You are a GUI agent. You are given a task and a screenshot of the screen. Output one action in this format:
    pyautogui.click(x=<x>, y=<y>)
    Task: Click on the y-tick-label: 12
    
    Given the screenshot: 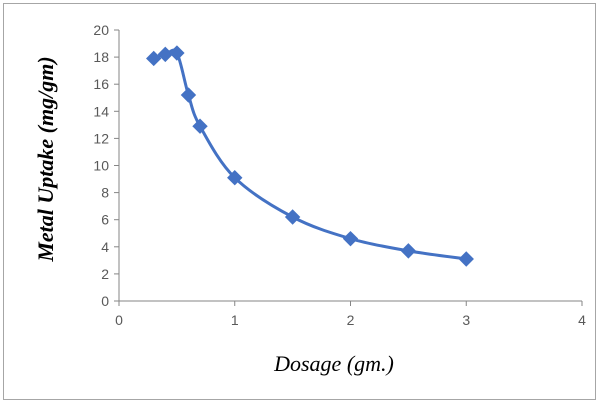 What is the action you would take?
    pyautogui.click(x=101, y=138)
    